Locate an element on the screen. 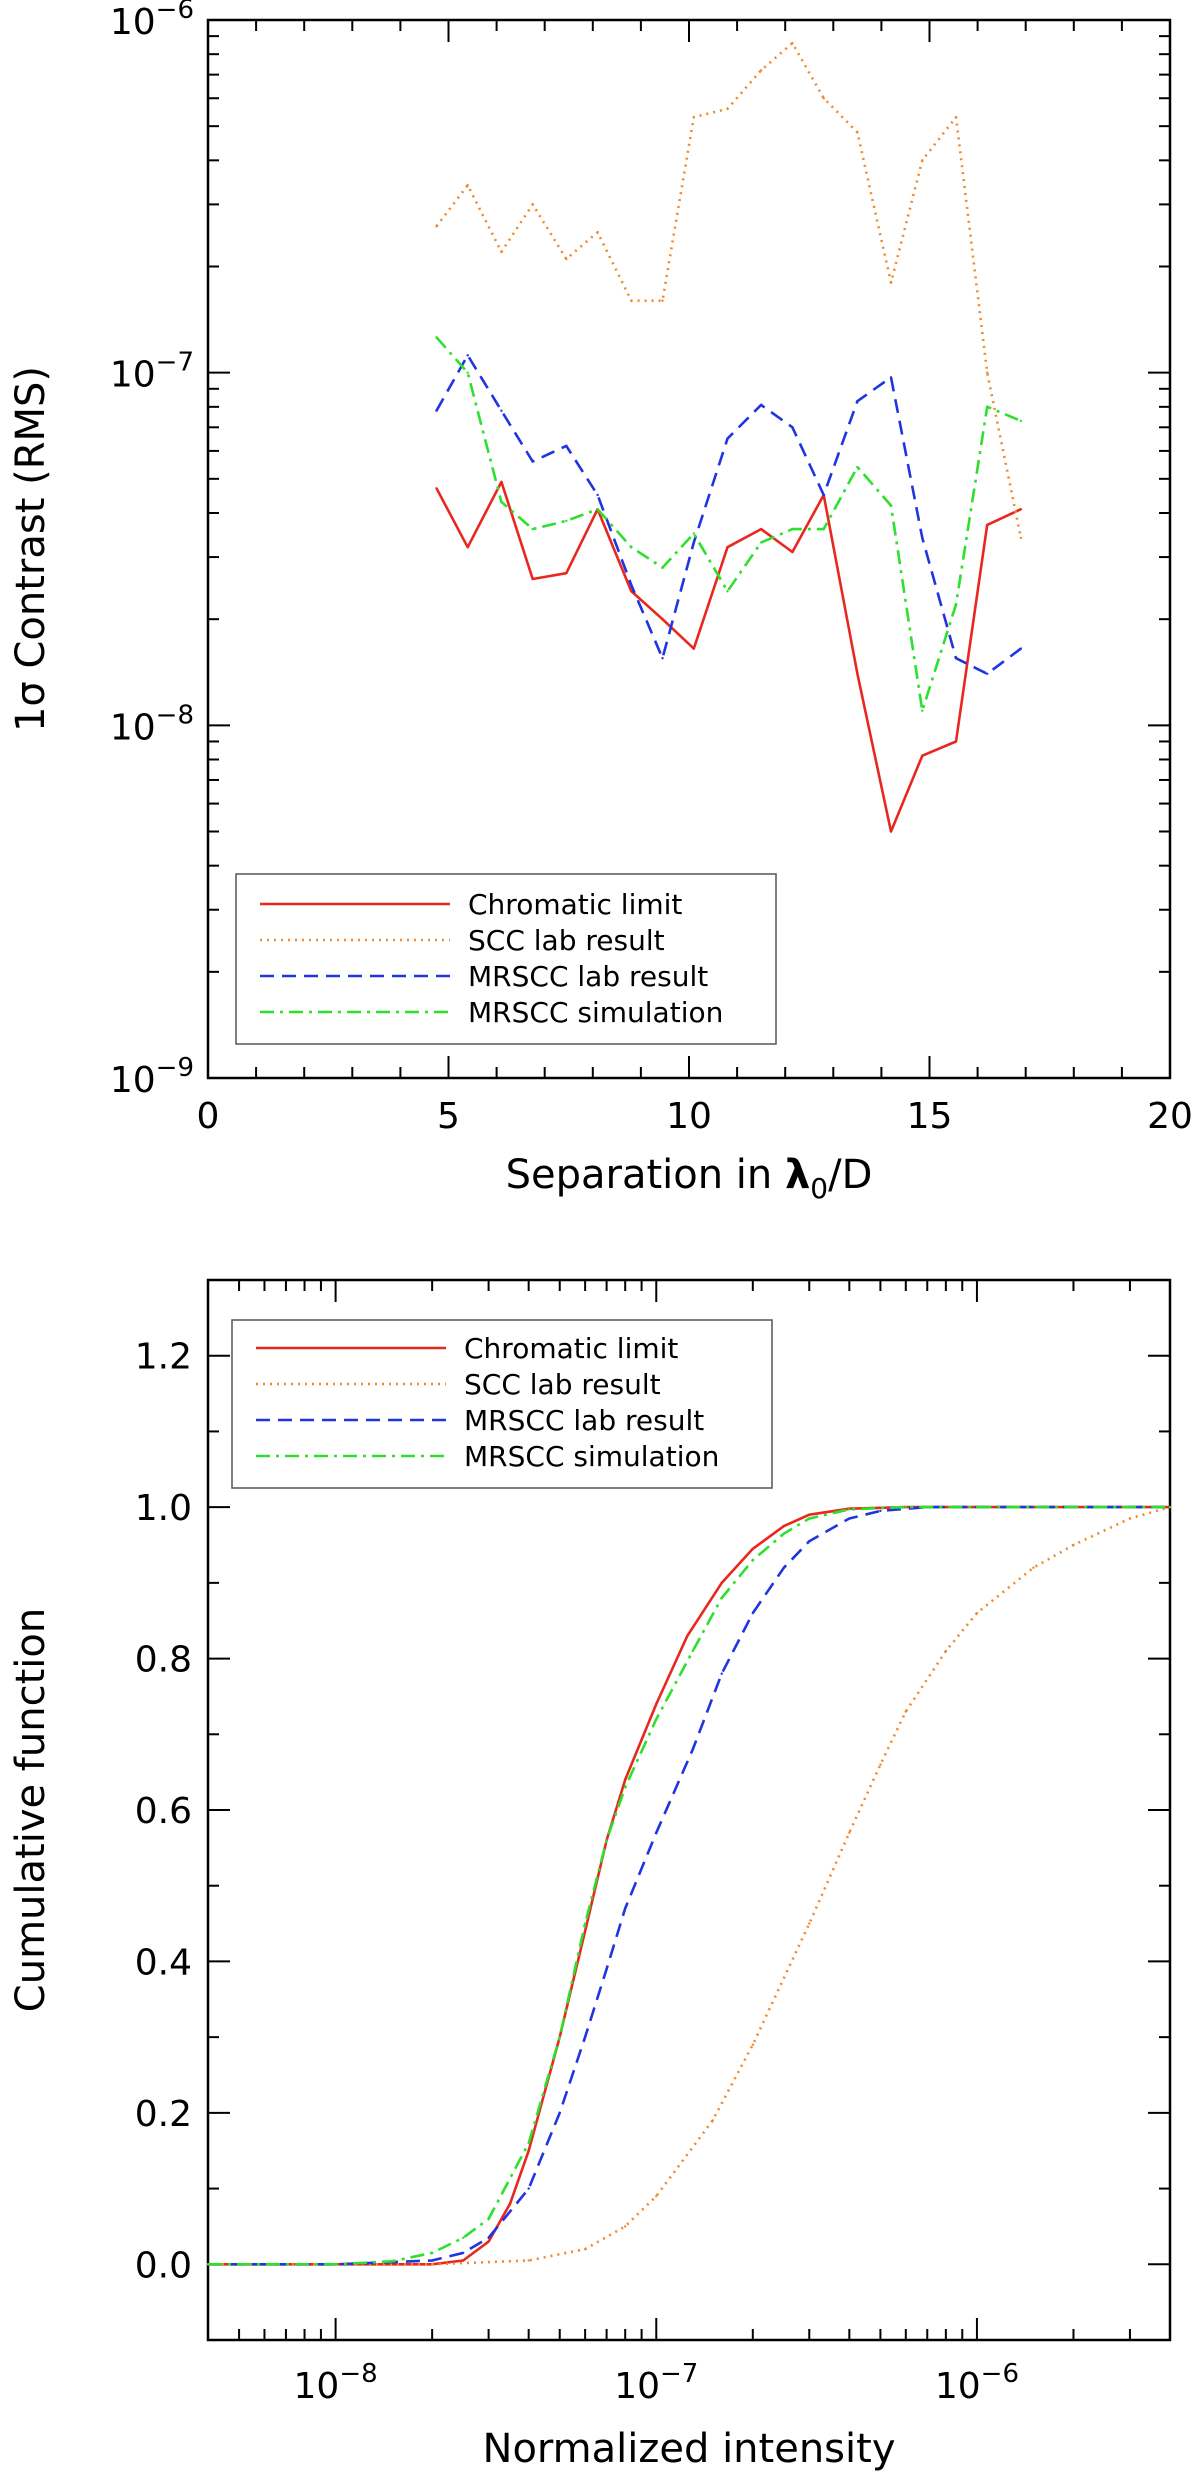 The image size is (1200, 2491). x-tick-label: 10⁻⁷ is located at coordinates (656, 2383).